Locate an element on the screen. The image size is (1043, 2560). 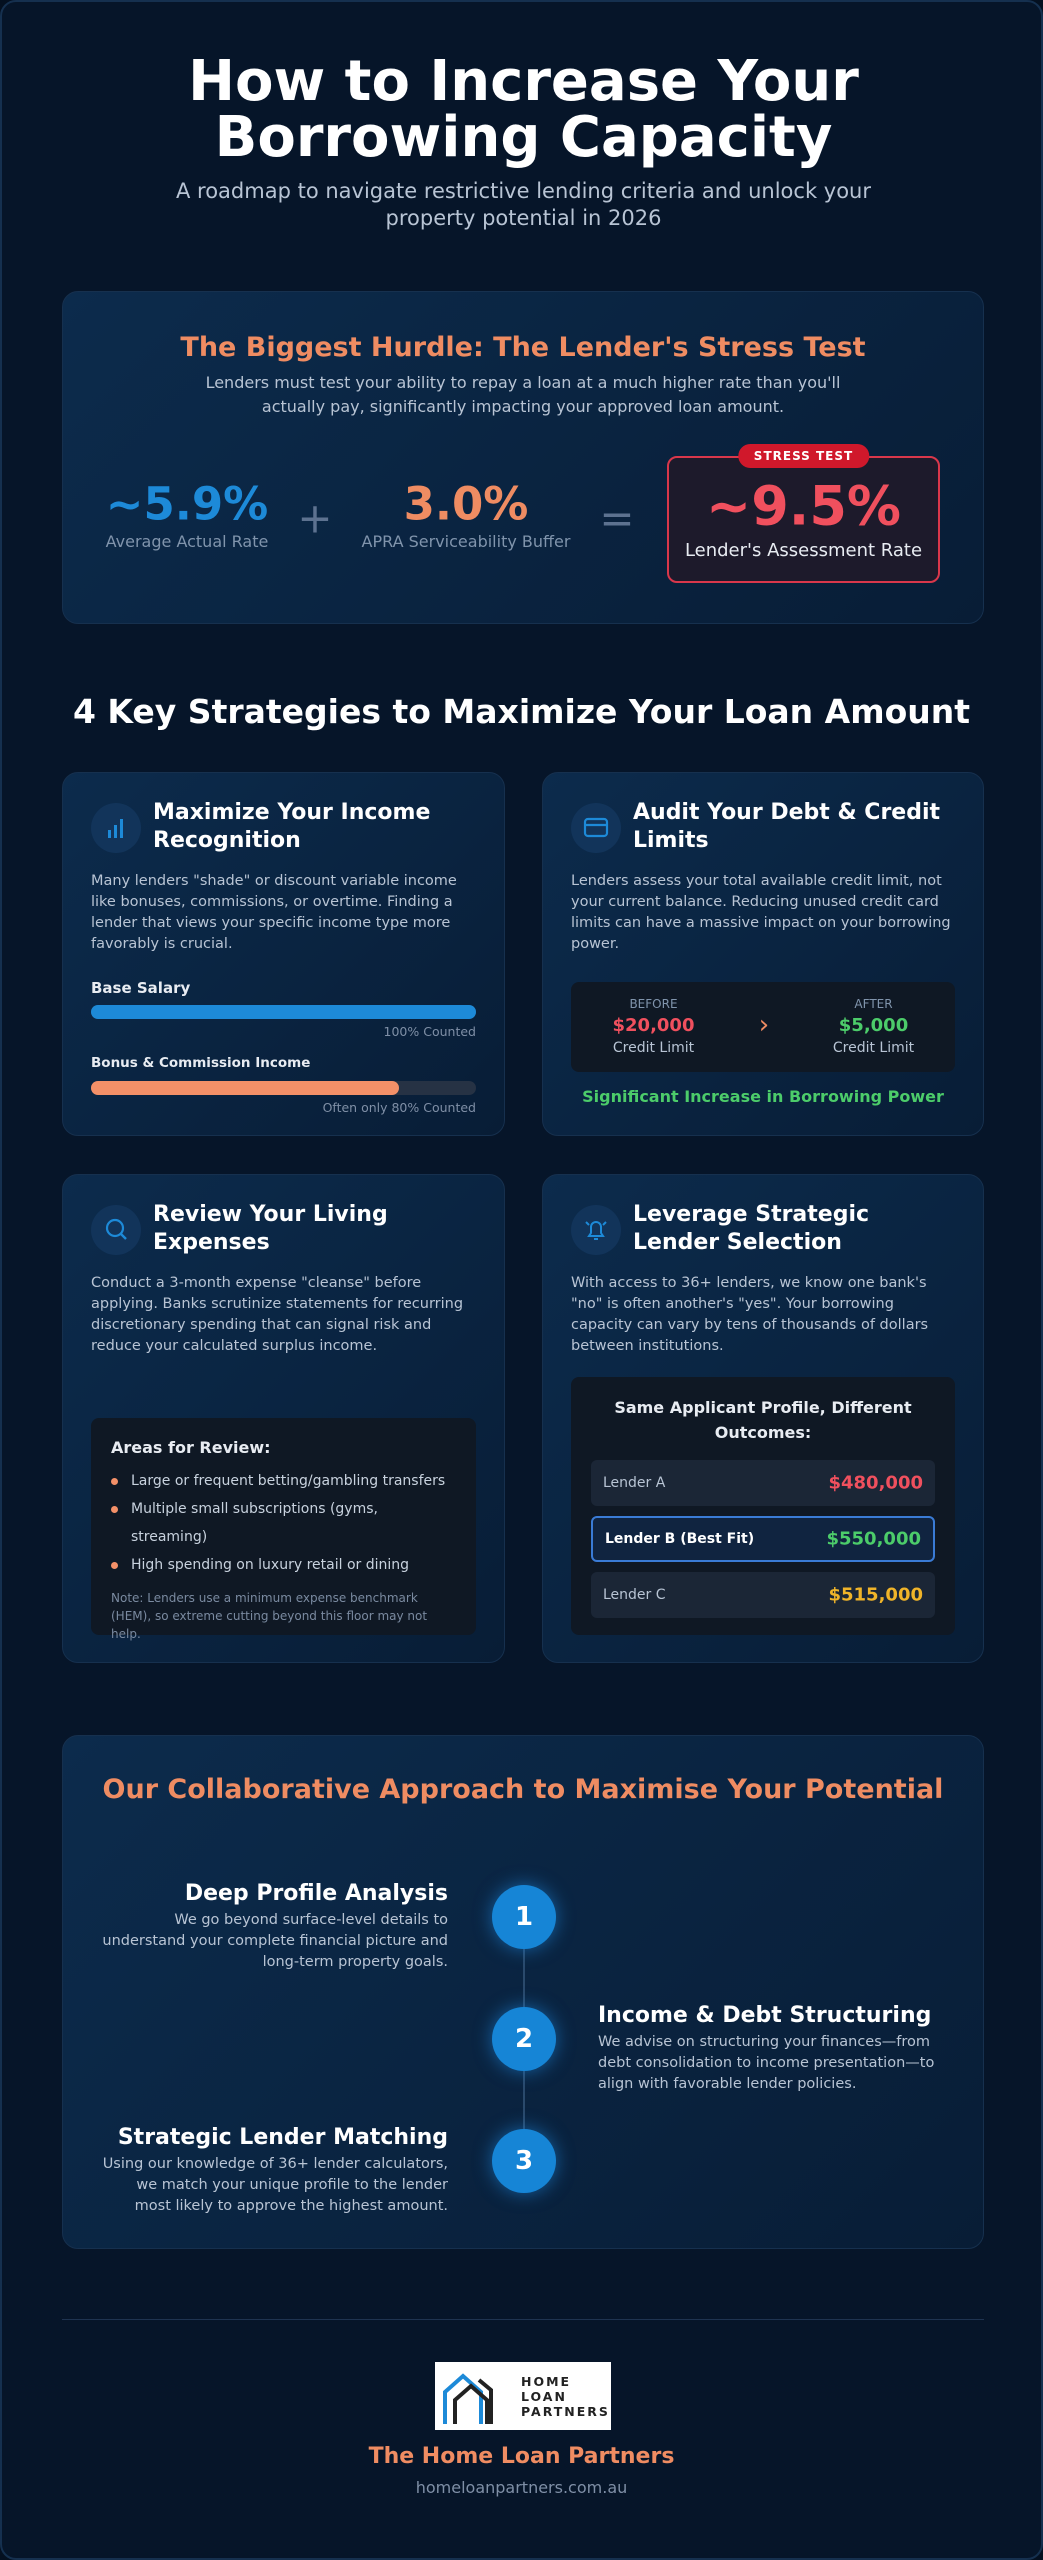
panel-heading: Areas for Review: is located at coordinates (191, 1447).